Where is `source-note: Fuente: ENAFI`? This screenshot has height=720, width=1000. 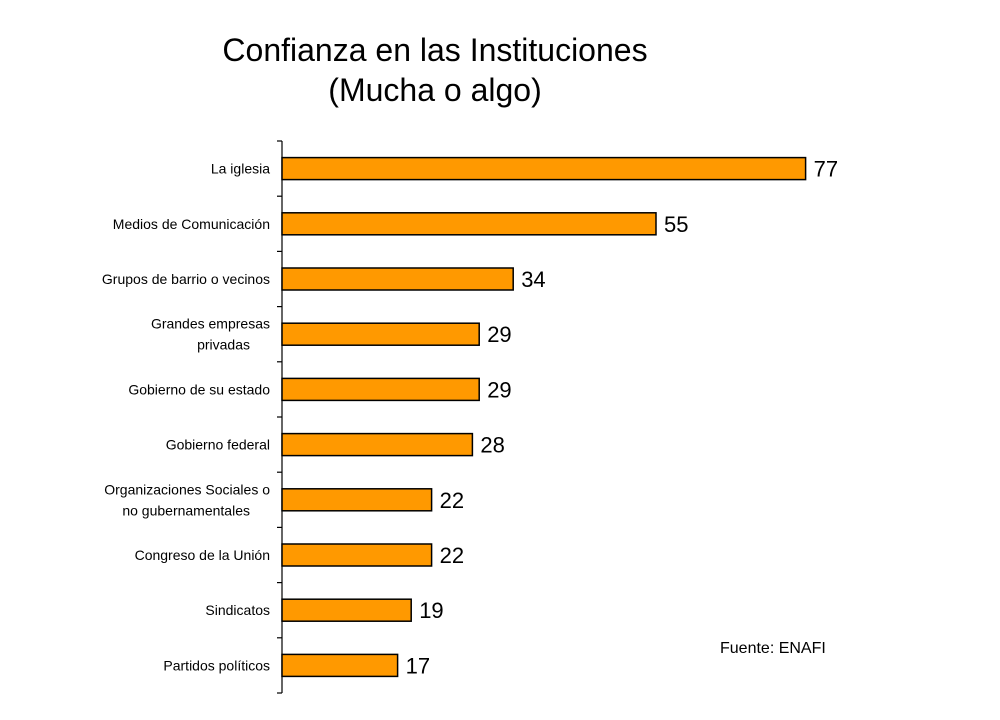
source-note: Fuente: ENAFI is located at coordinates (773, 648).